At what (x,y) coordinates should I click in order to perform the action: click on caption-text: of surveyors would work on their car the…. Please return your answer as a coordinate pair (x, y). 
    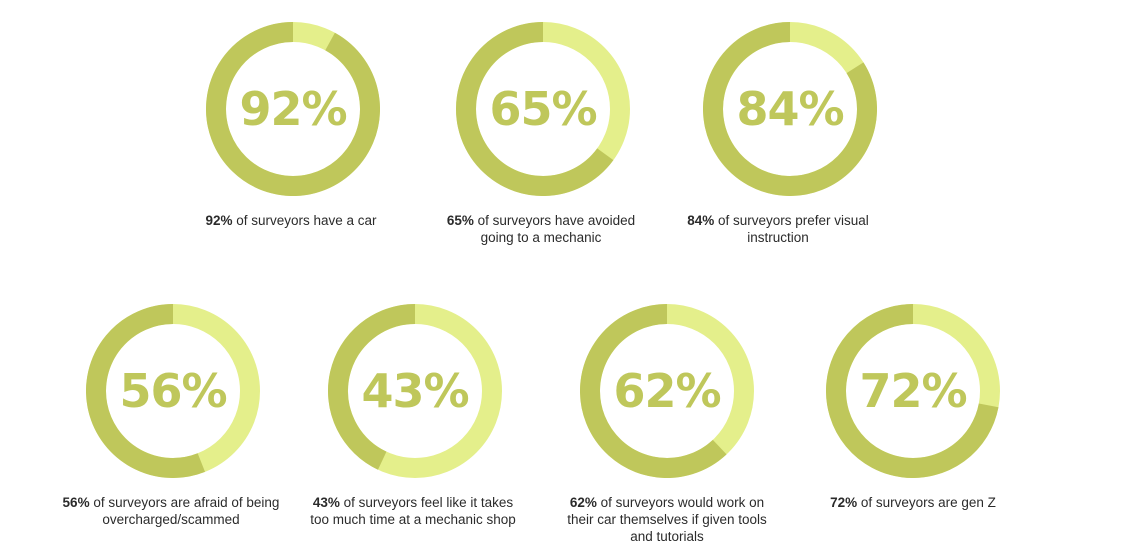
    Looking at the image, I should click on (667, 519).